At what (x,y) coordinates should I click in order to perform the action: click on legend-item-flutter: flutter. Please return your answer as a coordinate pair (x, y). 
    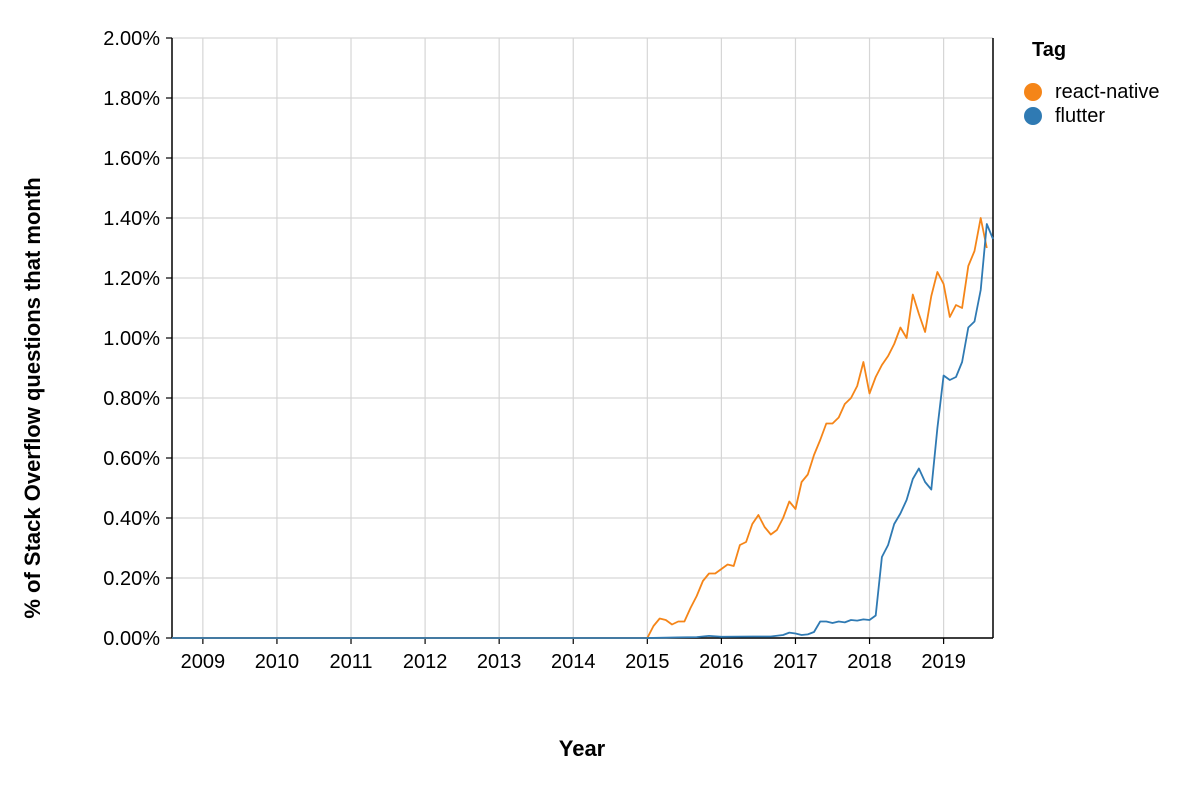
    Looking at the image, I should click on (1064, 116).